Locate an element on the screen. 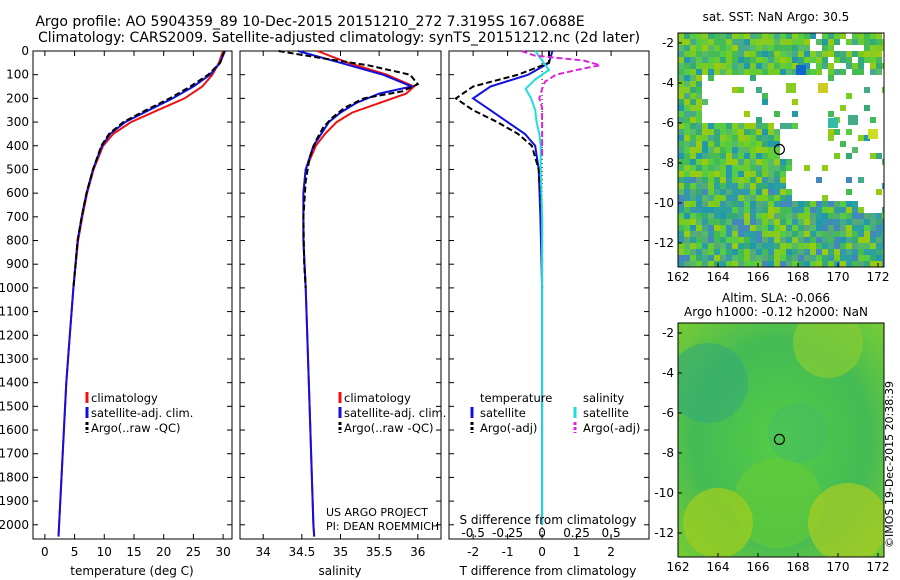  lon-tick-label: 172 is located at coordinates (878, 277).